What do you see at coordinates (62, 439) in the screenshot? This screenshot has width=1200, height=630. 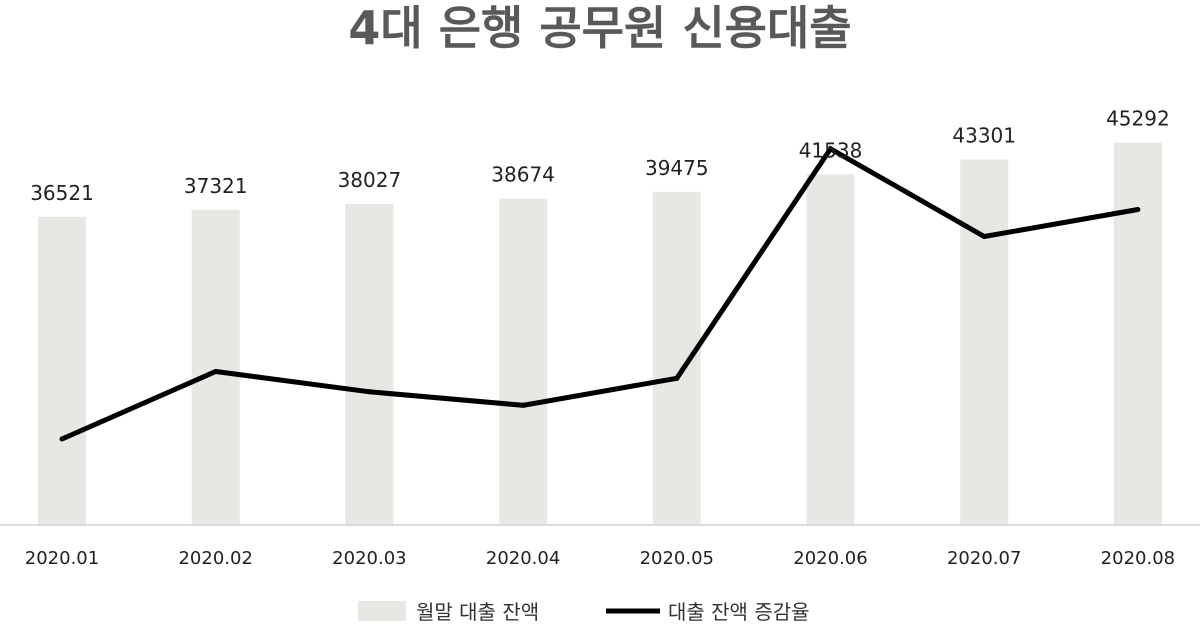 I see `line-point-2020.01` at bounding box center [62, 439].